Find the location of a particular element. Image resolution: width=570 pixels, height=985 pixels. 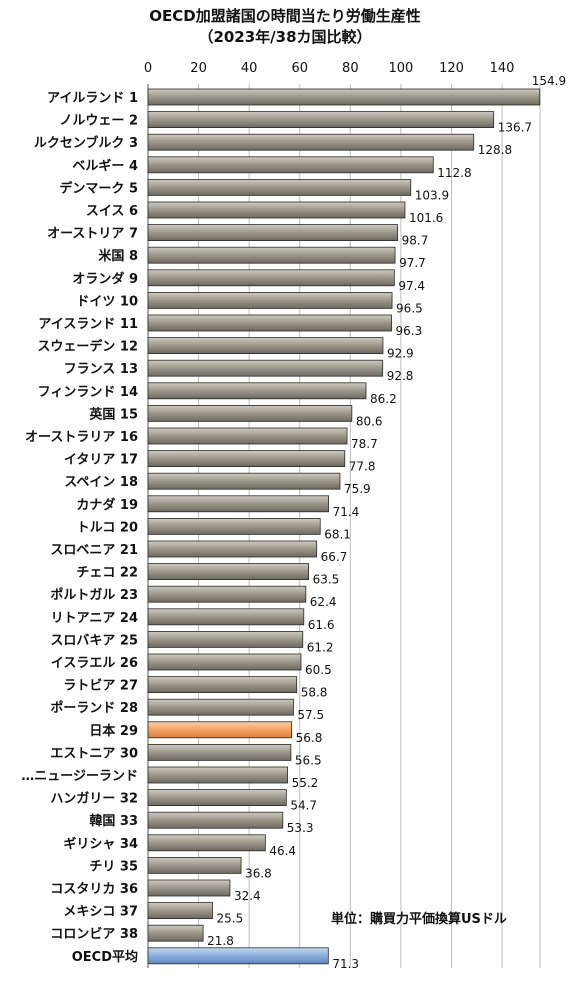

value-label: 75.9 is located at coordinates (357, 489).